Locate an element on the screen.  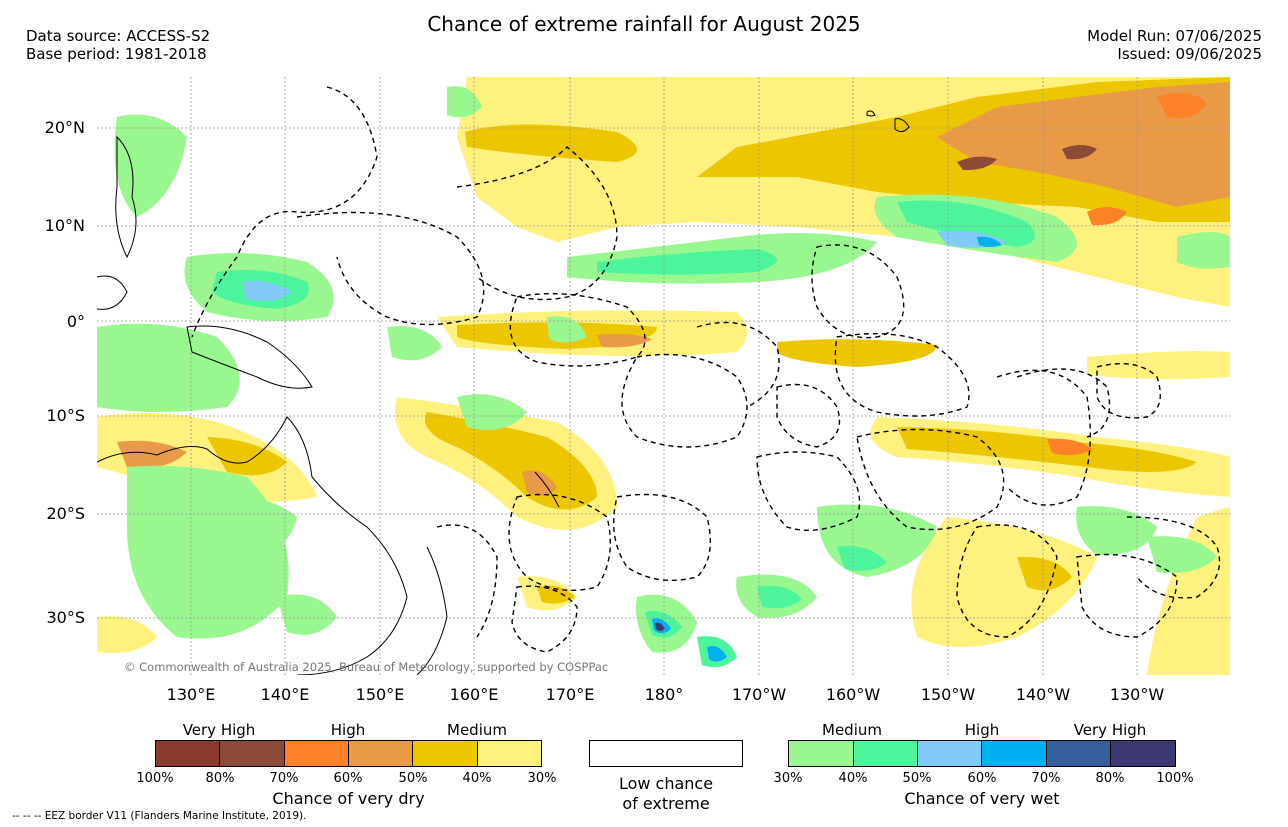
low-chance-label: Low chance of extreme is located at coordinates (666, 794).